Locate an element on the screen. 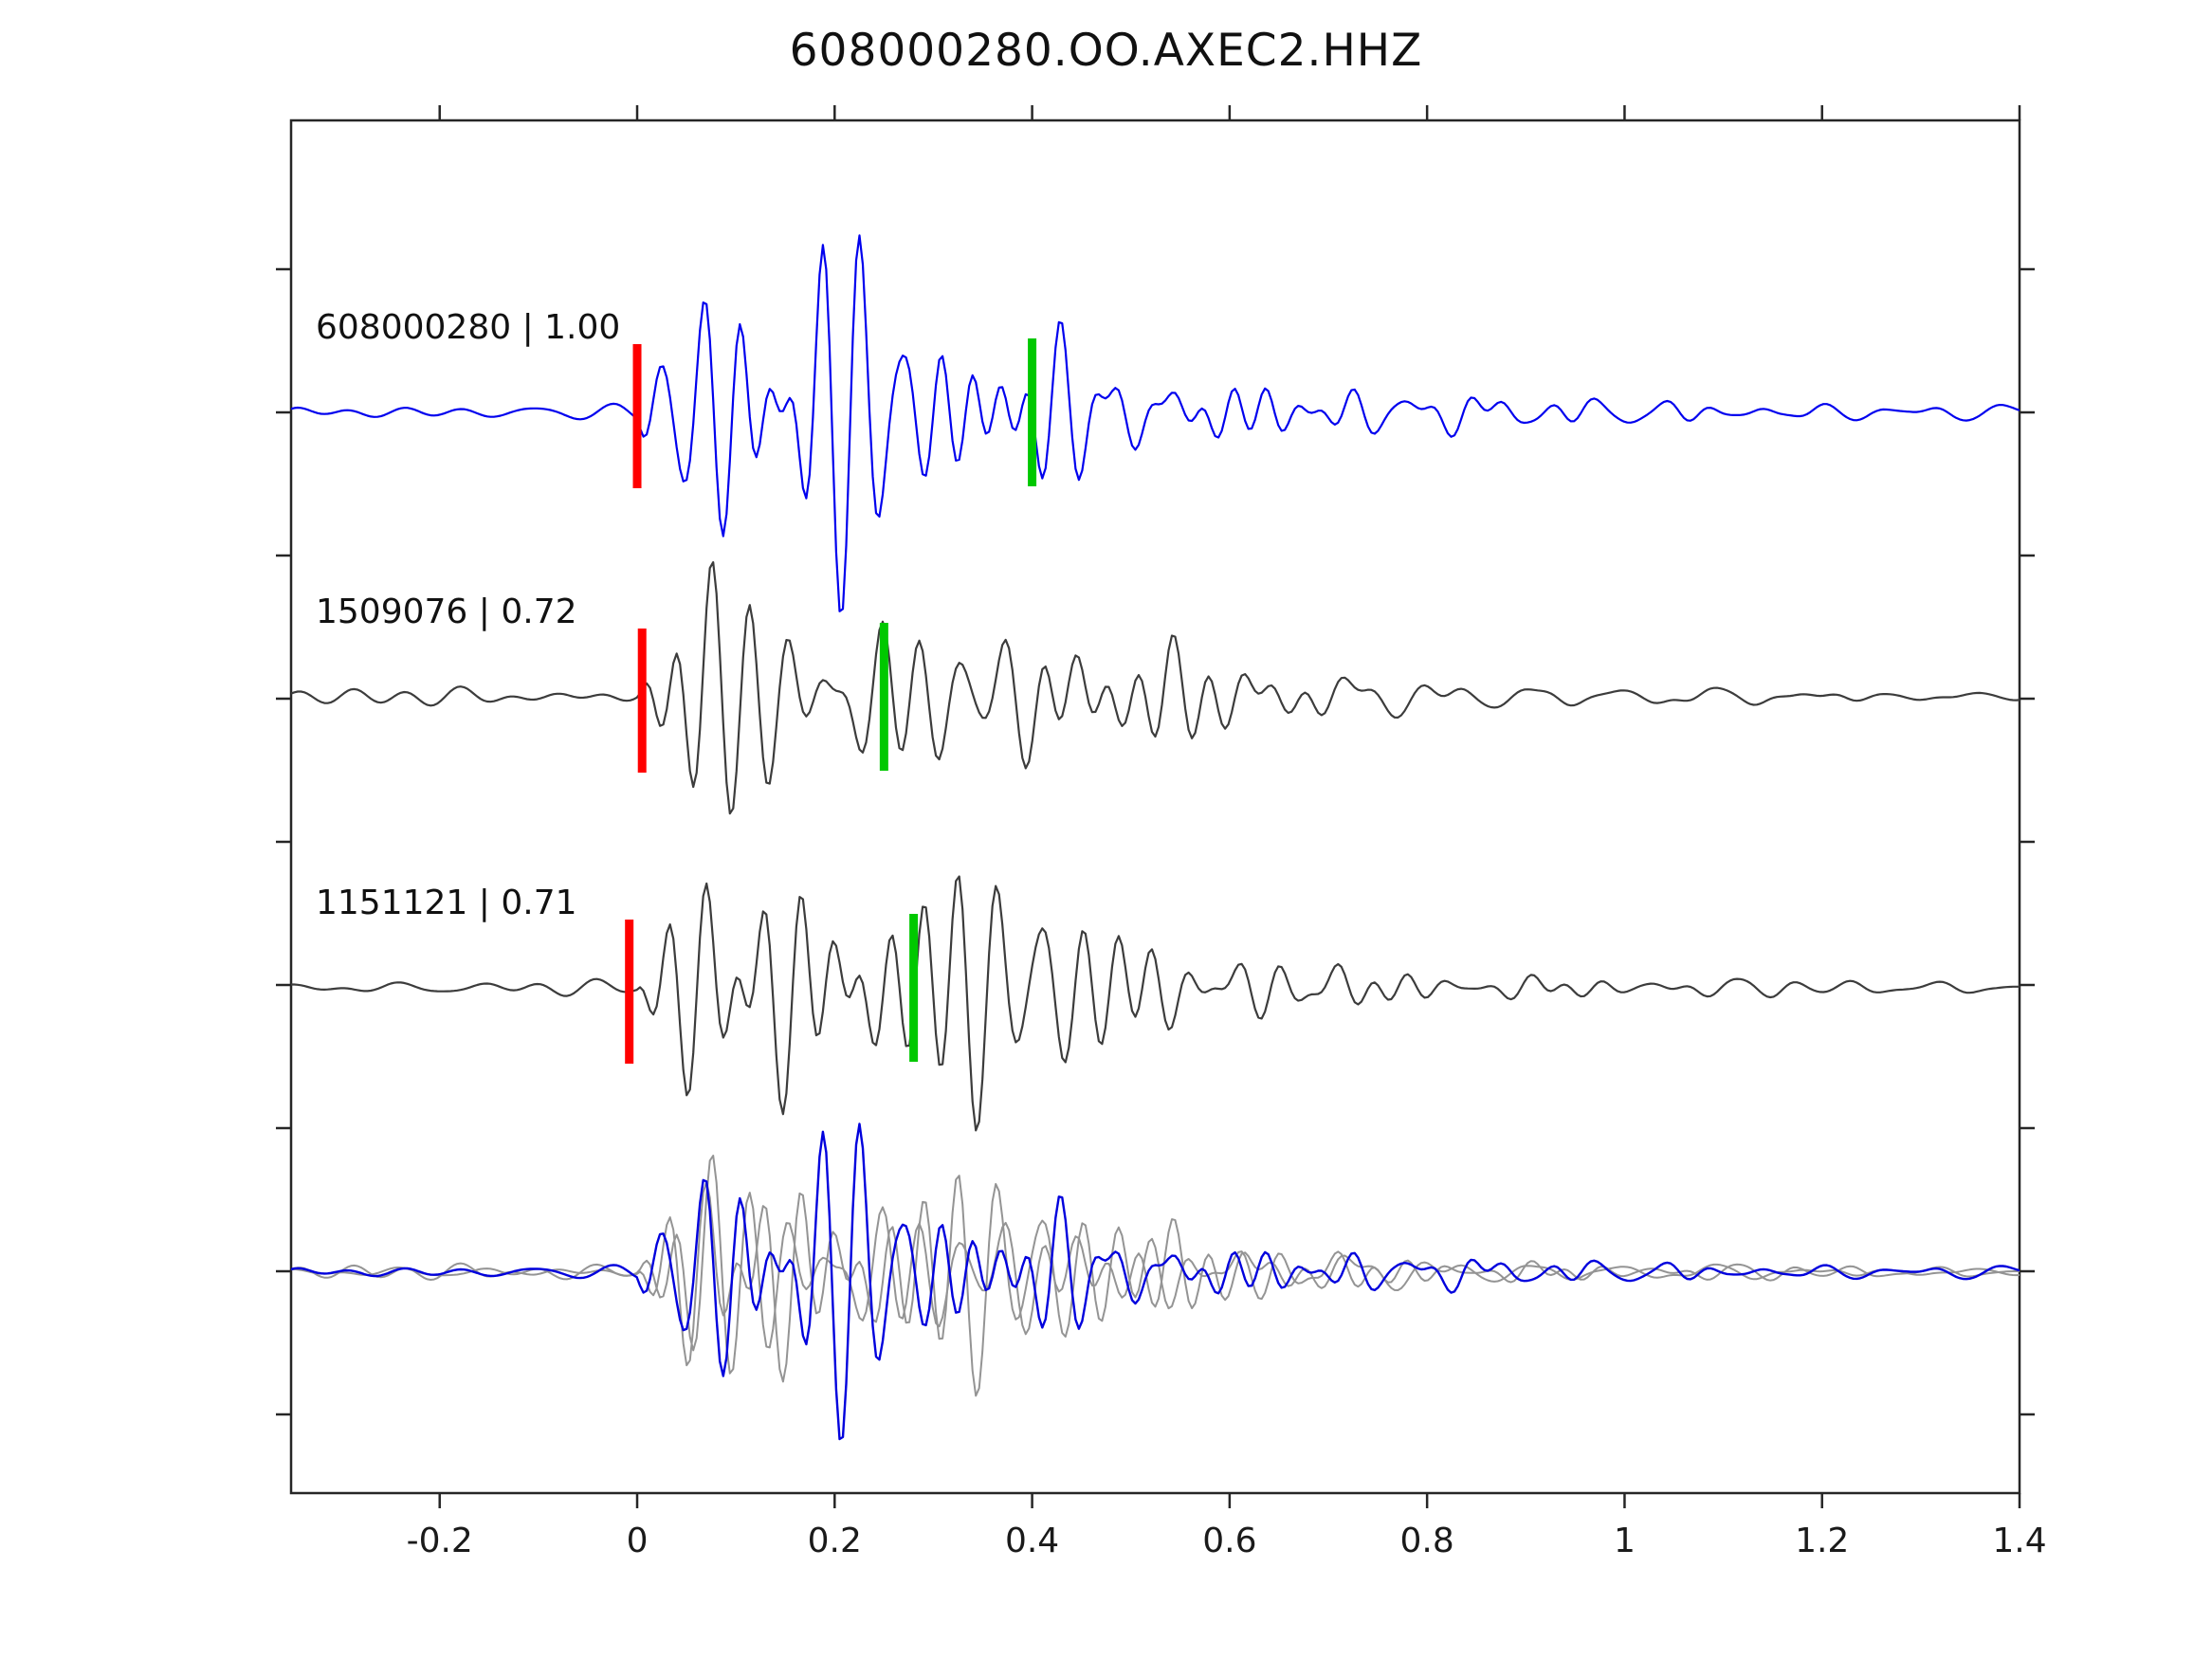 Image resolution: width=2212 pixels, height=1659 pixels. trace-label-1509076: 1509076 | 0.72 is located at coordinates (446, 611).